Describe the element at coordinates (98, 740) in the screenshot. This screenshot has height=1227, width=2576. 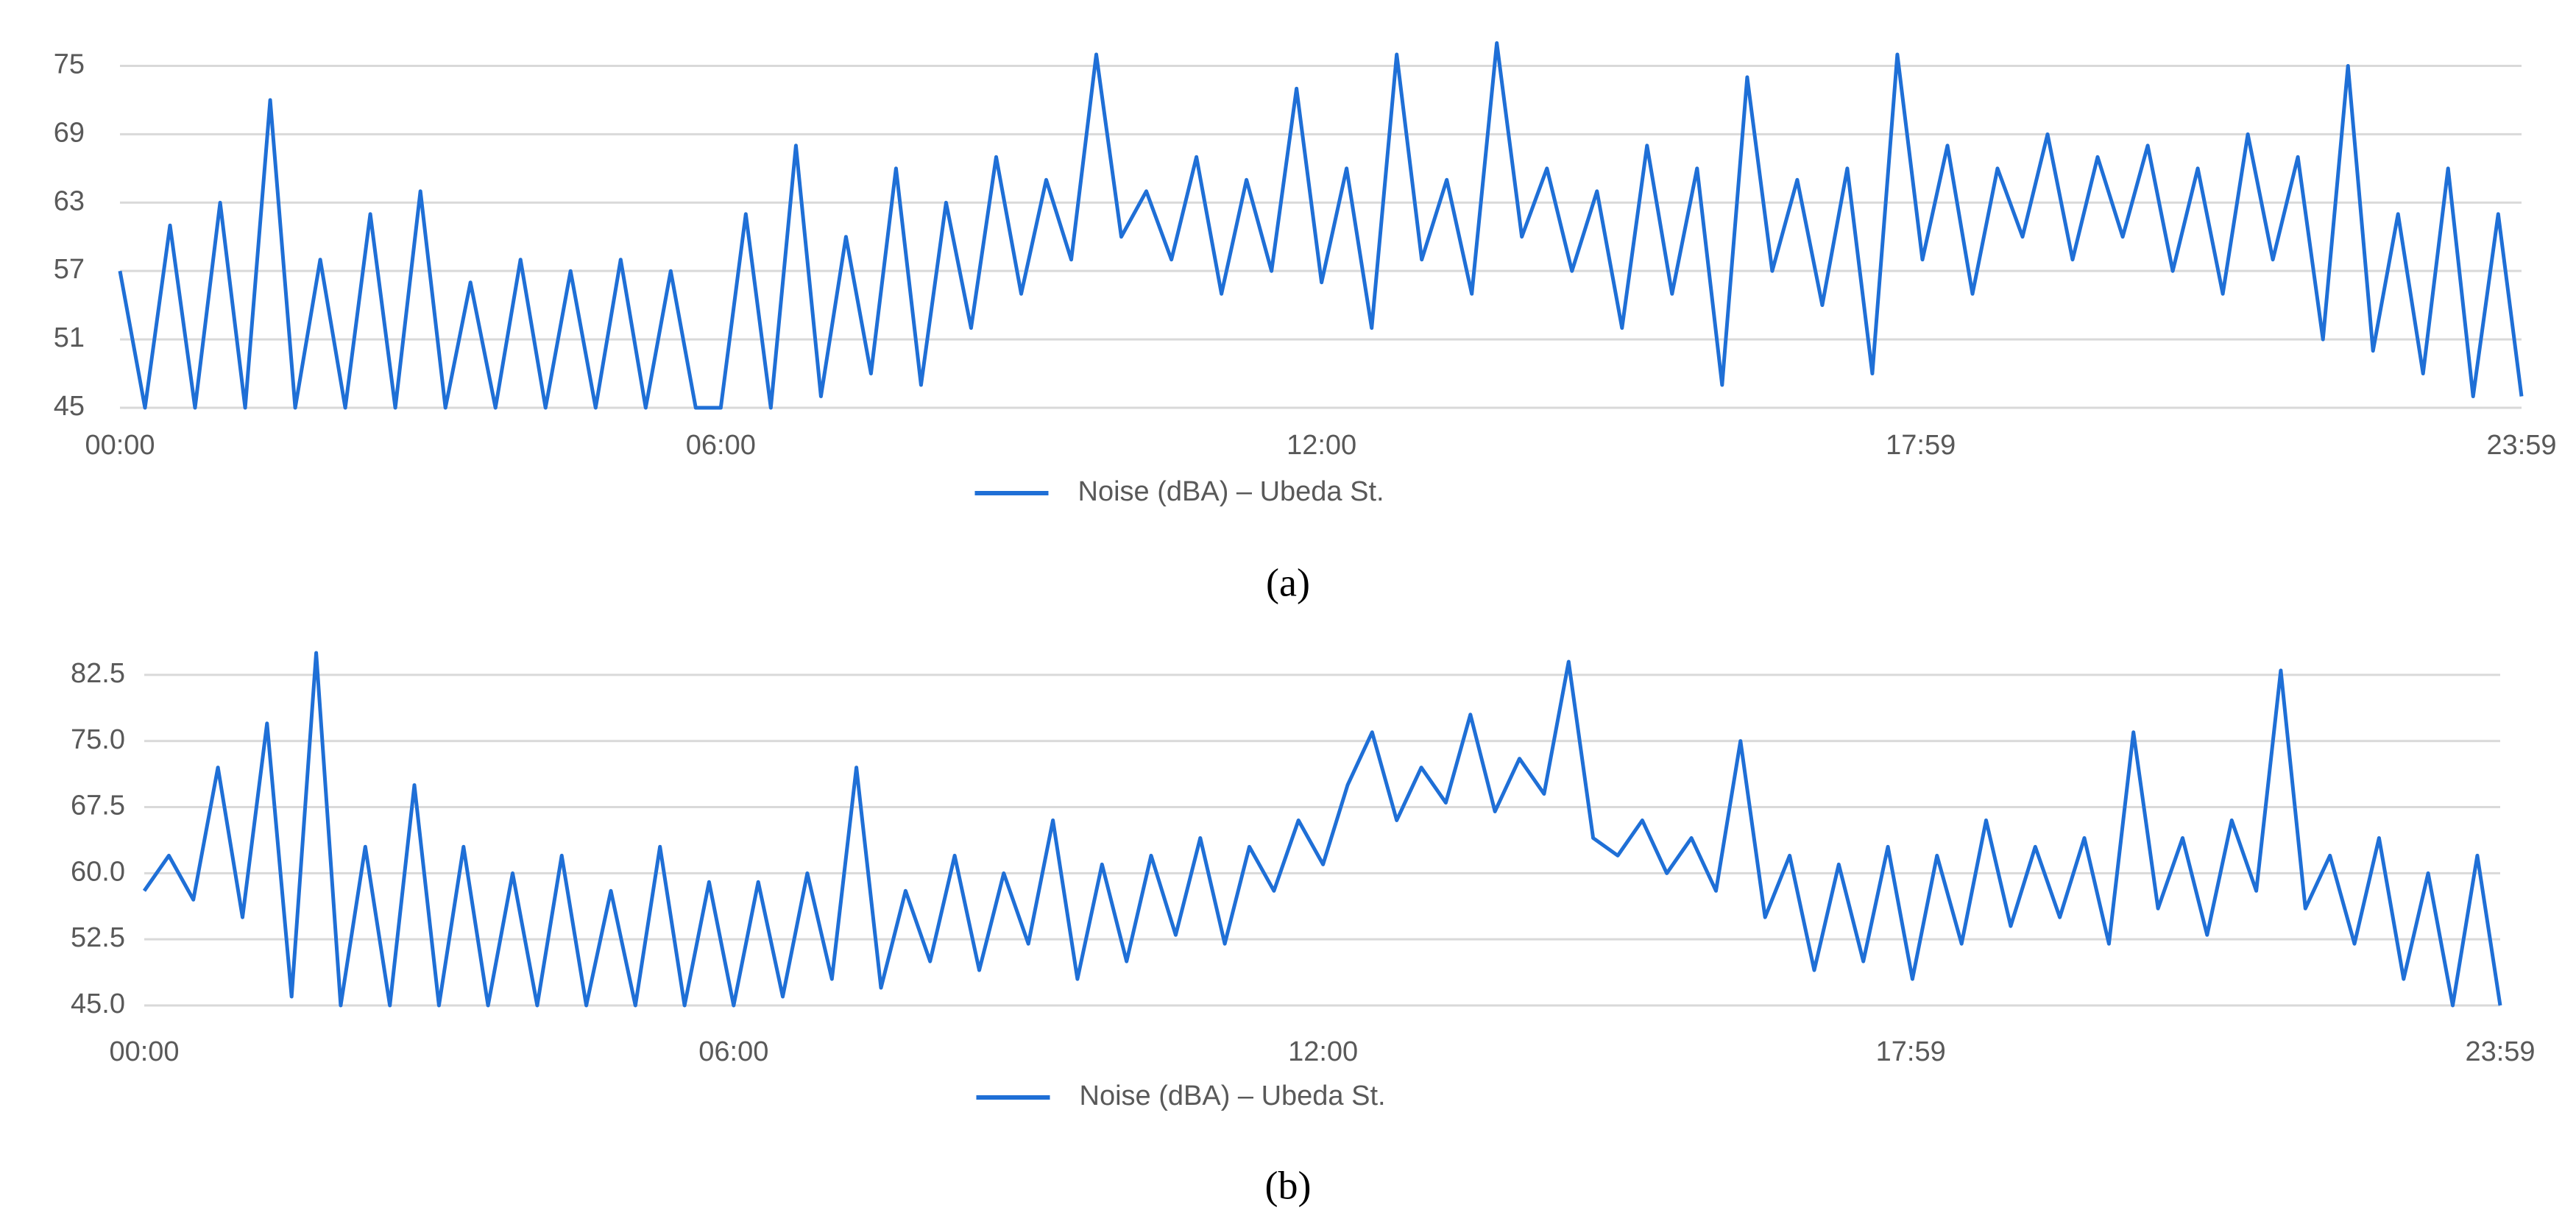
I see `y-tick-label: 75.0` at that location.